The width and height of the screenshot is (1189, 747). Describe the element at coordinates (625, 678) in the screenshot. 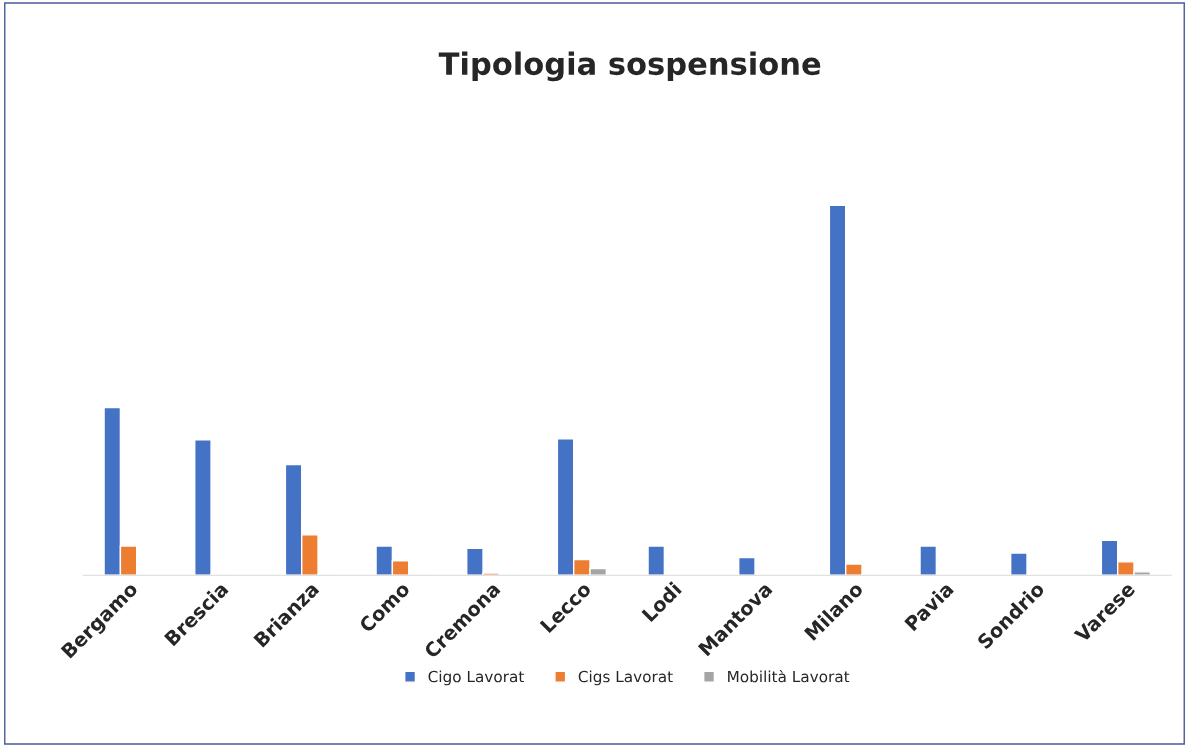

I see `legend-label: Cigs Lavorat` at that location.